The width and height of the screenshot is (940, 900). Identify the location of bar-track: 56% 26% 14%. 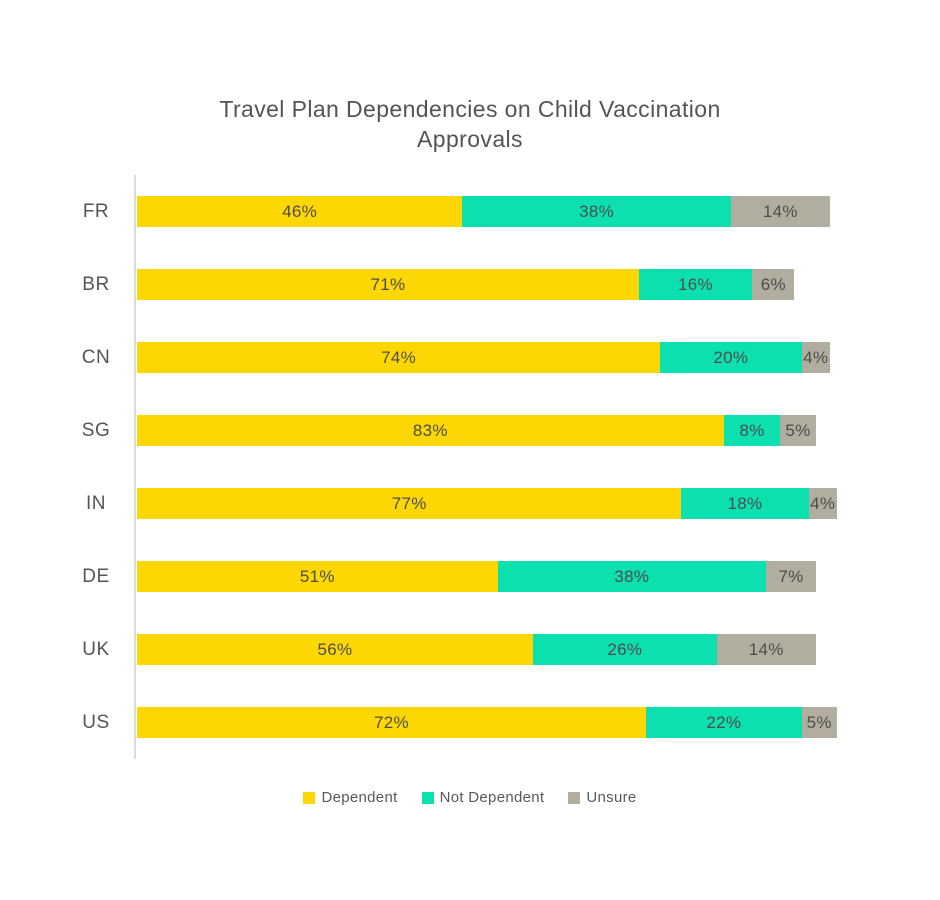
(490, 649).